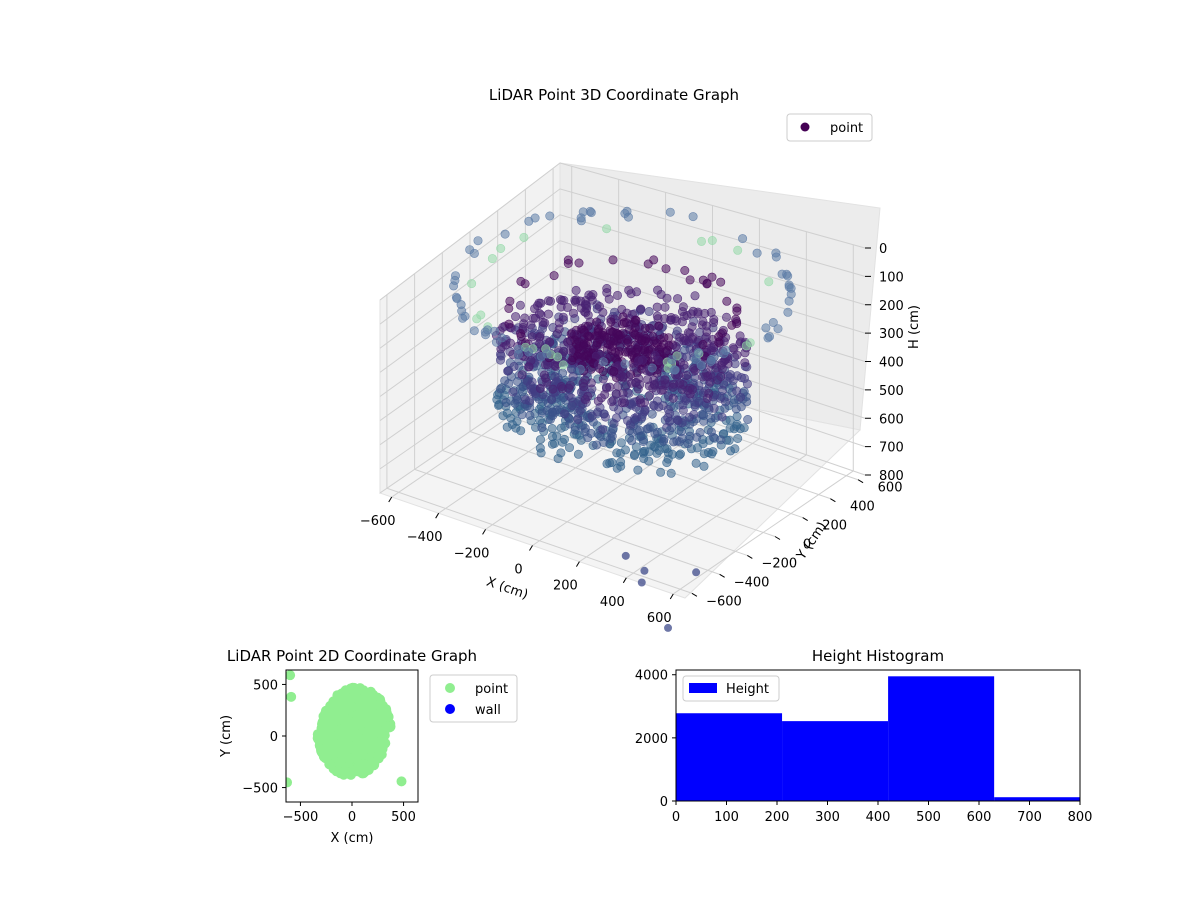 The image size is (1200, 900). What do you see at coordinates (726, 817) in the screenshot?
I see `x-tick-hist: 100` at bounding box center [726, 817].